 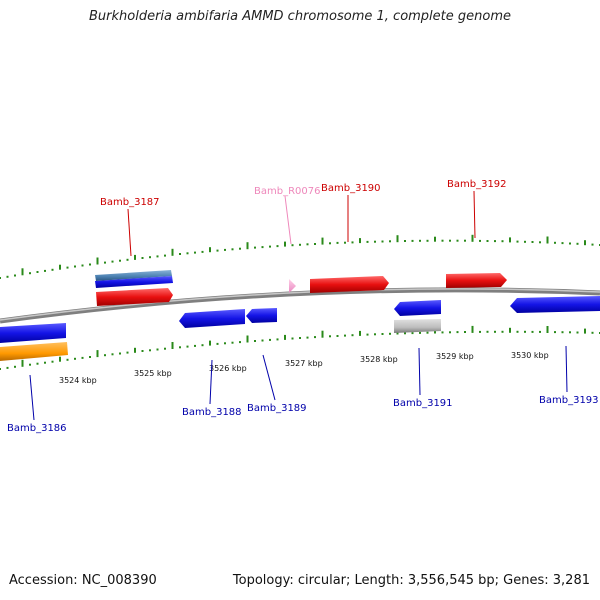 I want to click on lower-tick-row, so click(x=300, y=347).